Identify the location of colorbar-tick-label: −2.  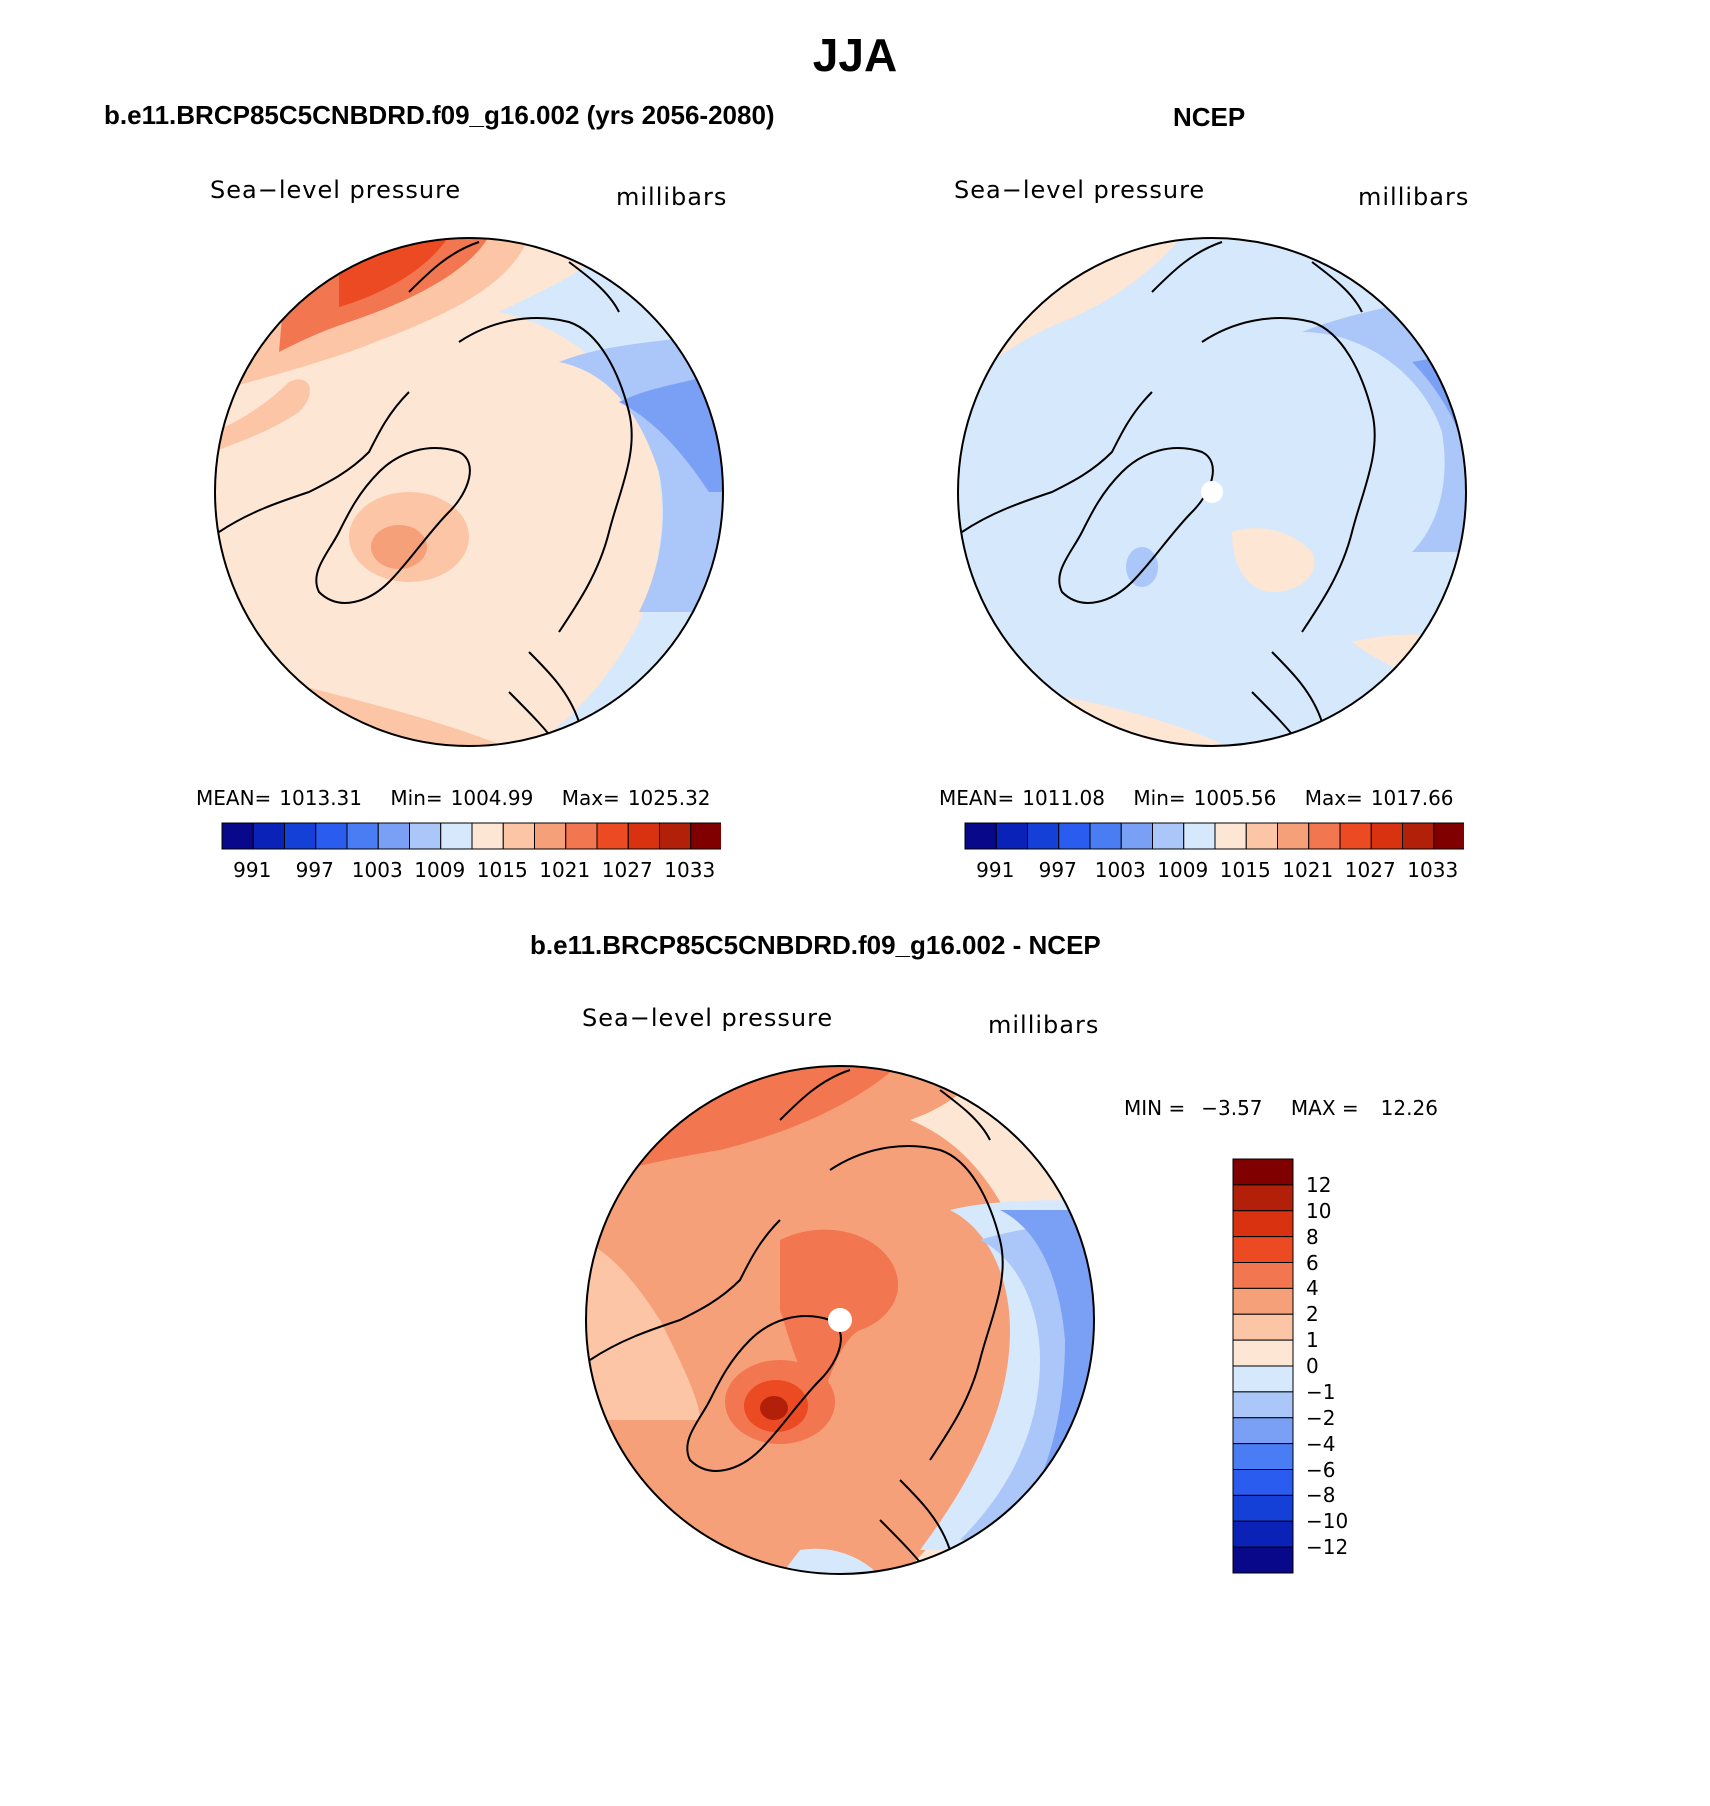
(1321, 1417).